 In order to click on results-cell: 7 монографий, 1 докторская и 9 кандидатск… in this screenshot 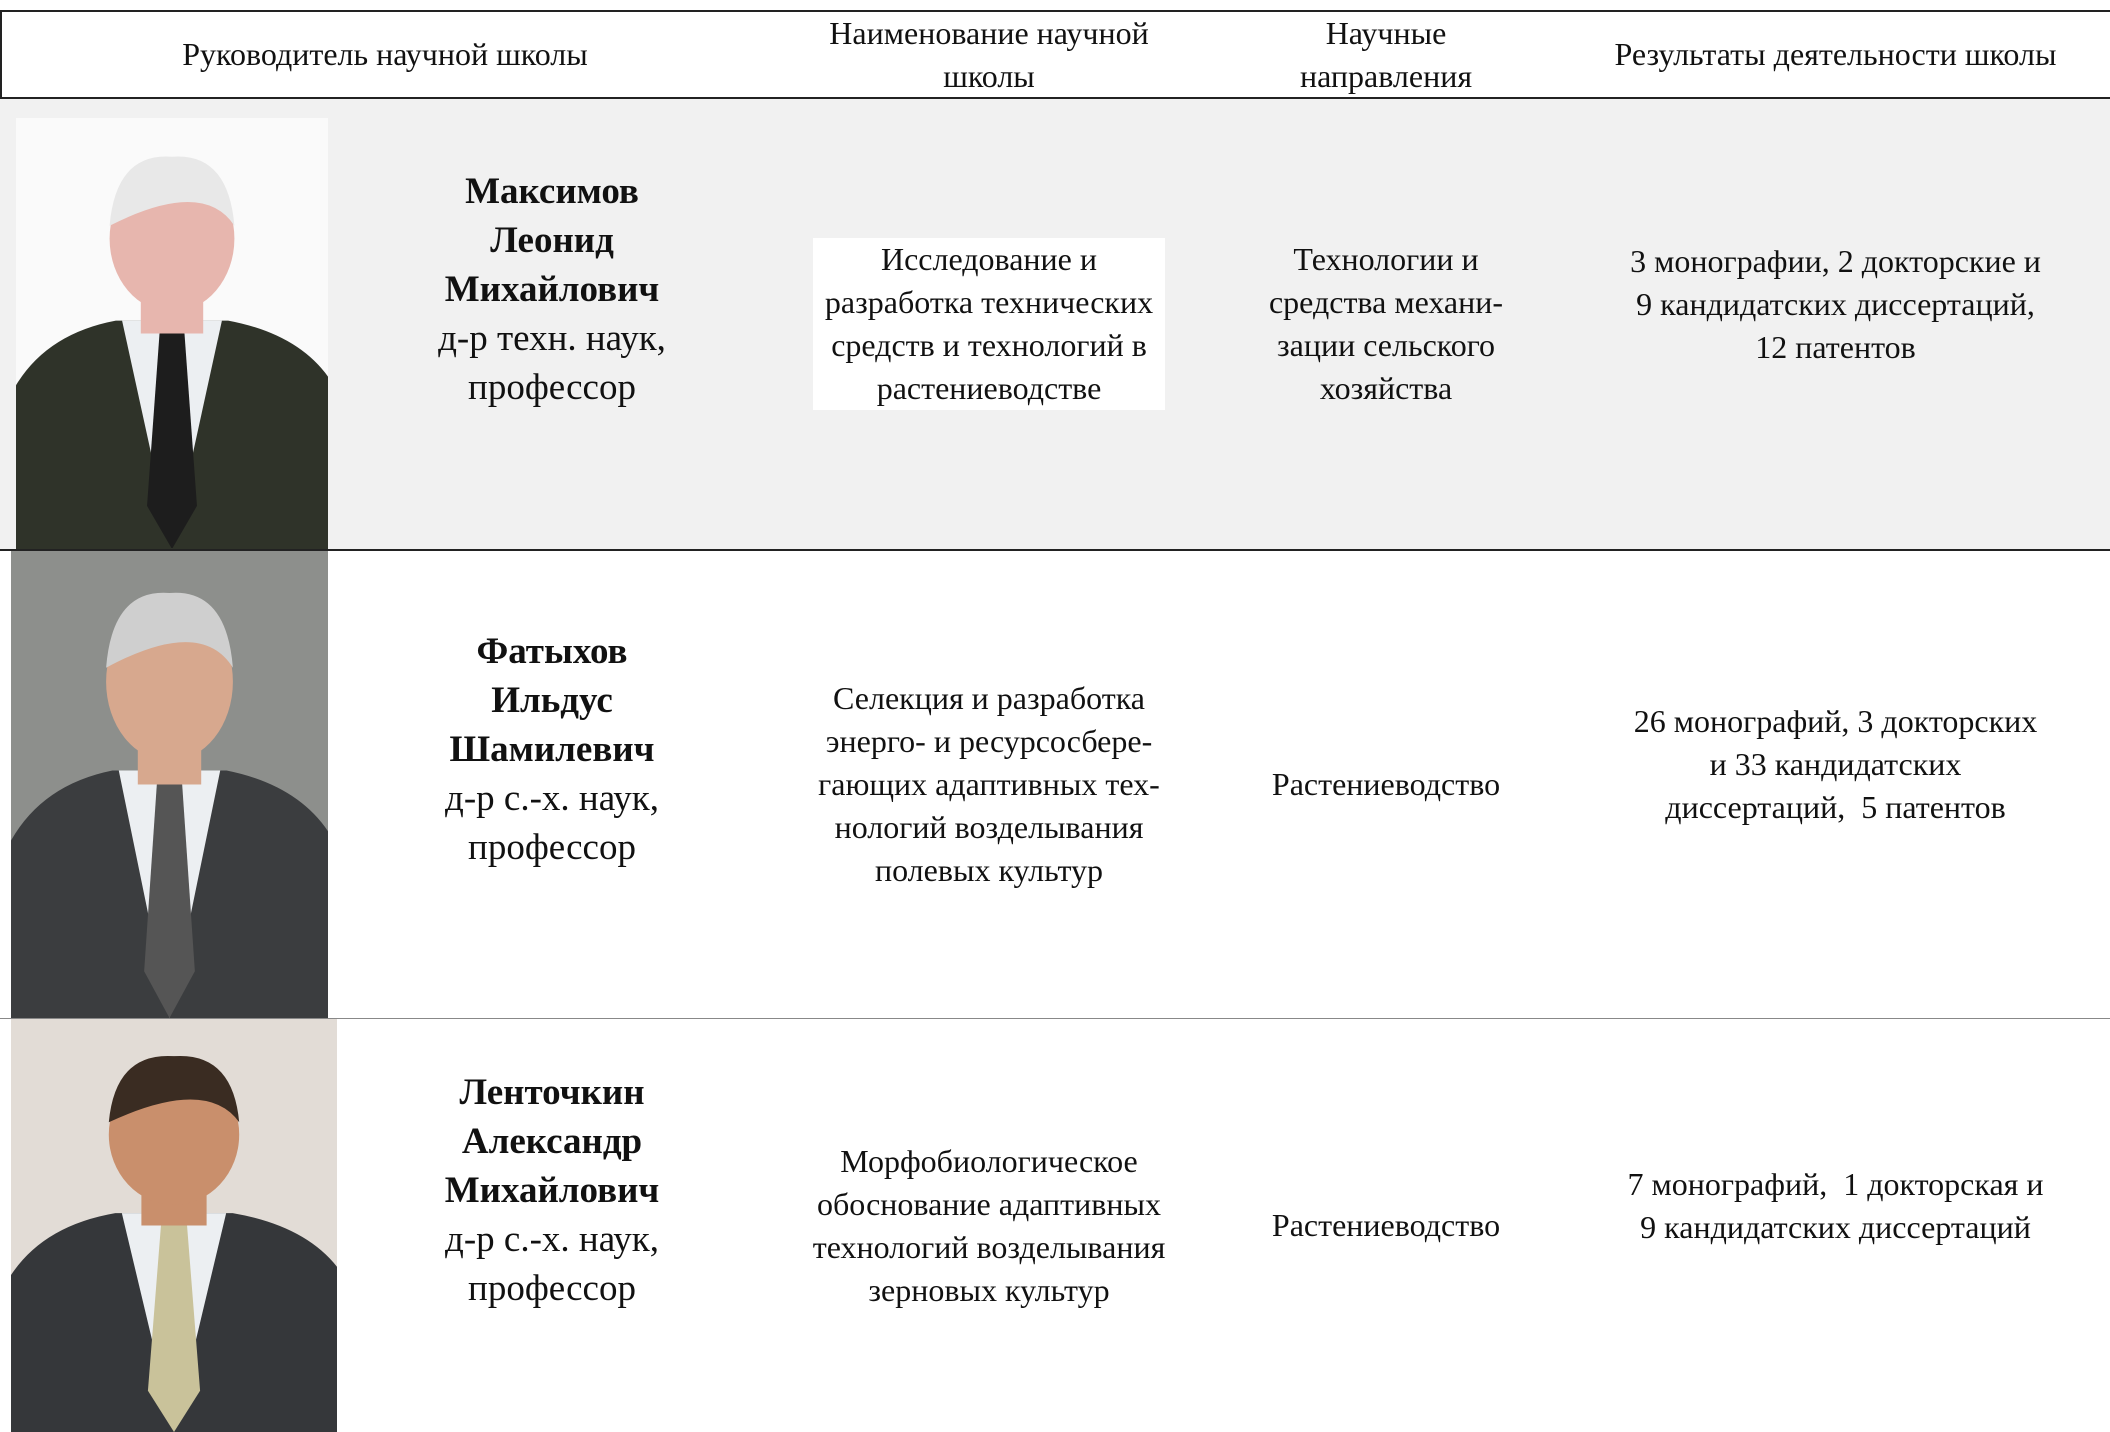, I will do `click(1835, 1205)`.